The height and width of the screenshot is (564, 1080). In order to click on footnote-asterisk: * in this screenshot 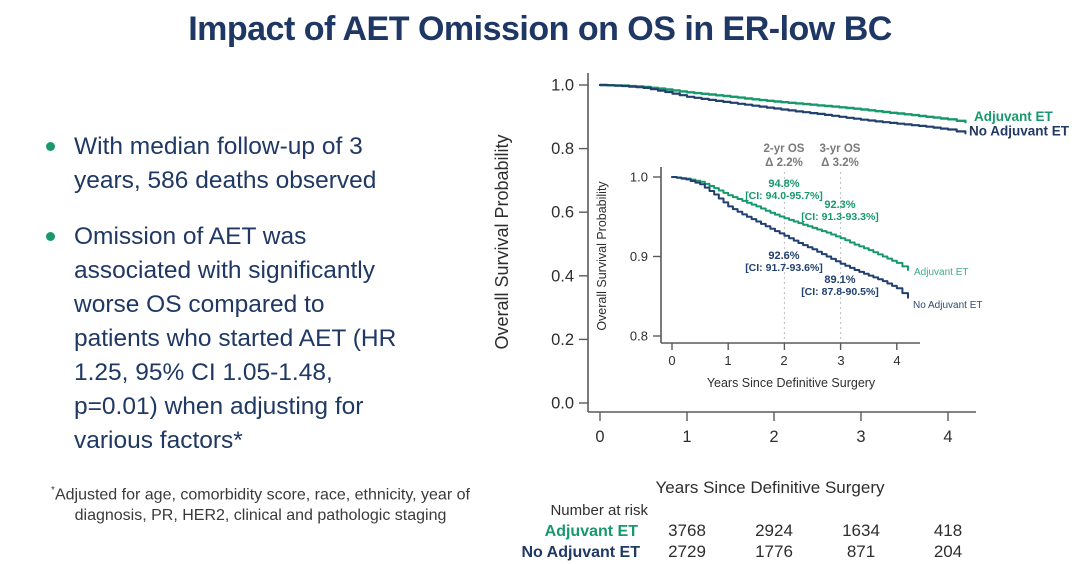, I will do `click(53, 490)`.